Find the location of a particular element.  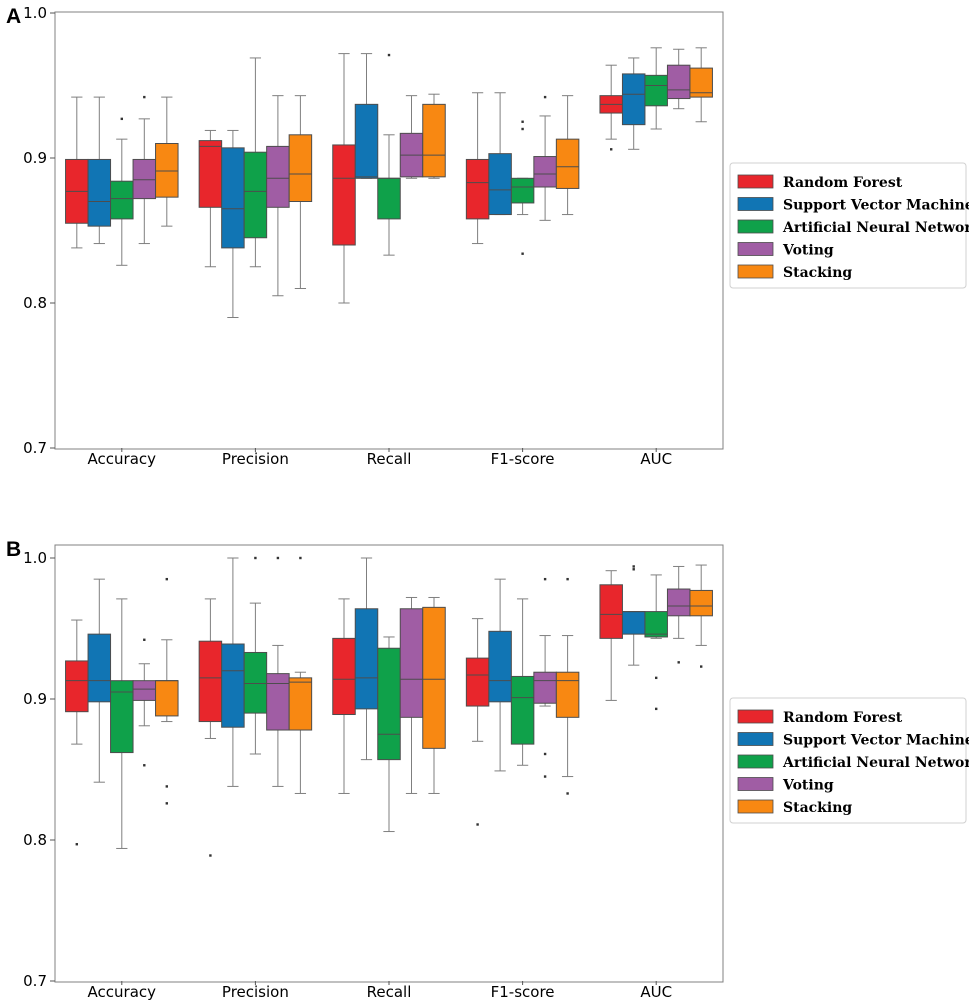

box-stacking-f1-score is located at coordinates (567, 686).